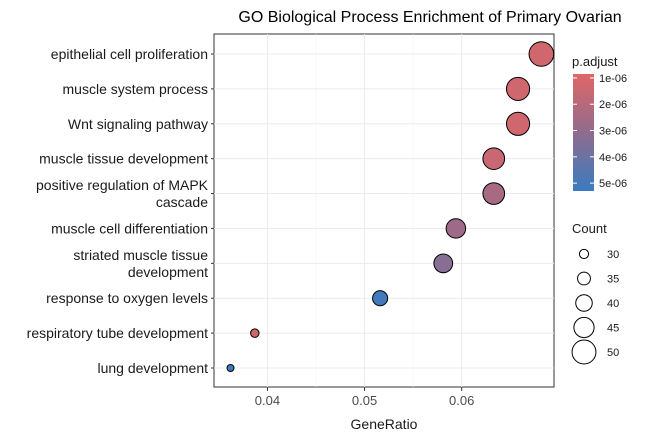  Describe the element at coordinates (613, 304) in the screenshot. I see `size-legend-label-2: 40` at that location.